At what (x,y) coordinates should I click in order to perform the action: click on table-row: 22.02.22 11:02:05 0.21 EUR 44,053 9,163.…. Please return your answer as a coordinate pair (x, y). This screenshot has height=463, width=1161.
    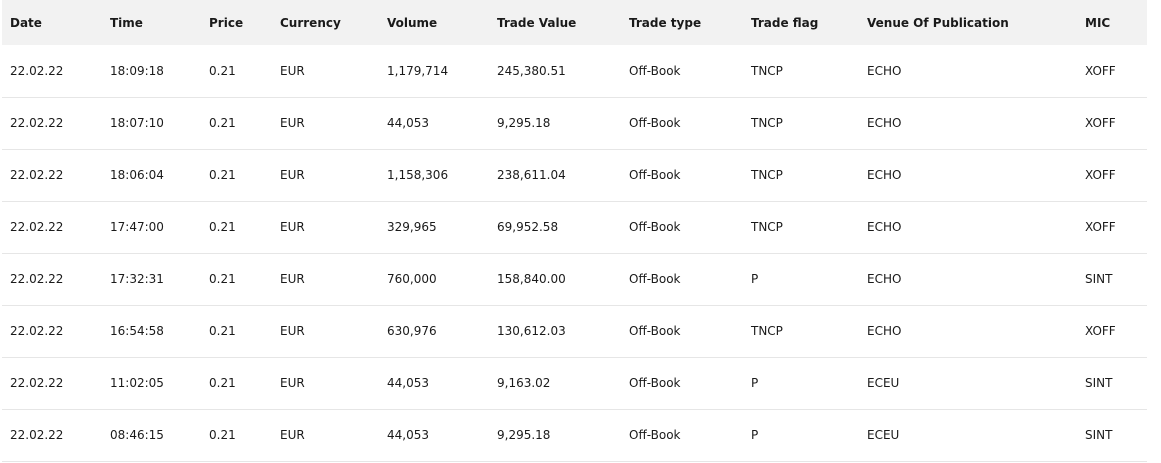
    Looking at the image, I should click on (574, 383).